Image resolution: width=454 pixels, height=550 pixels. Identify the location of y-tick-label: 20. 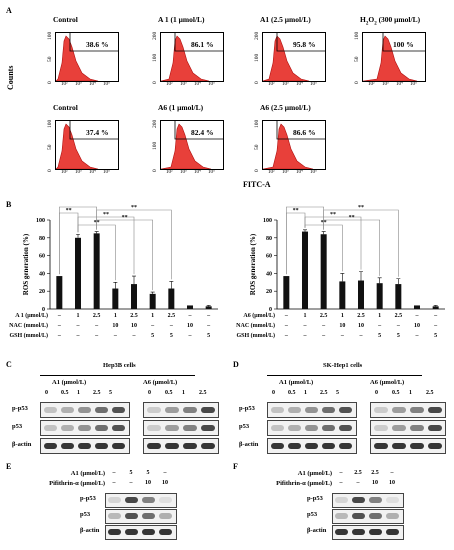
(42, 292).